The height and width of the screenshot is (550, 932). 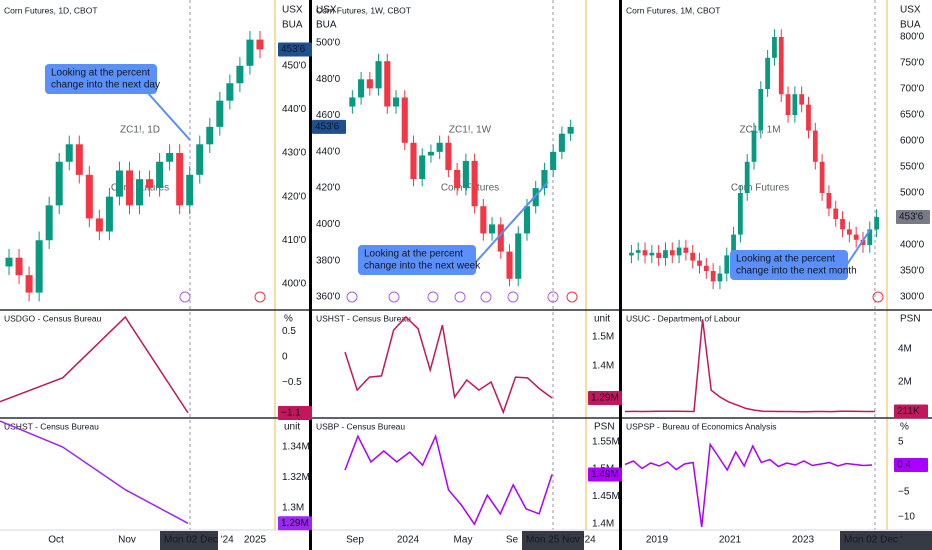 I want to click on time-tick-label: 2023, so click(x=803, y=540).